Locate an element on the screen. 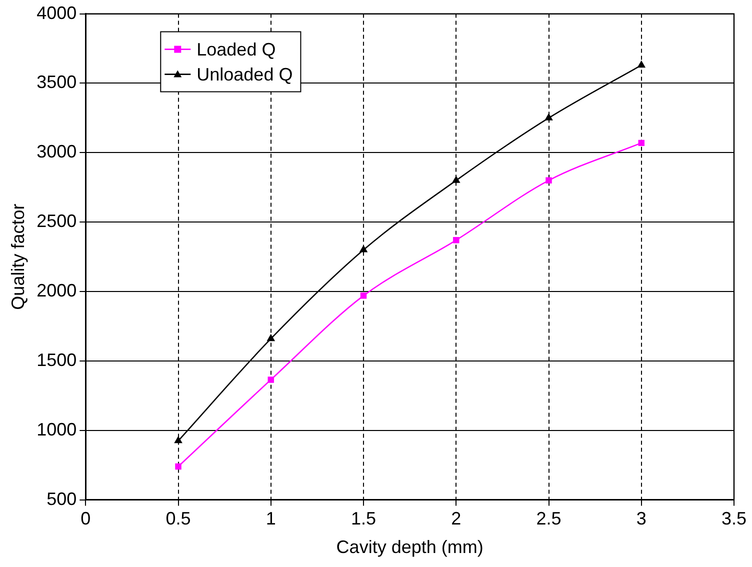 This screenshot has height=567, width=752. y-tick-label: 1000 is located at coordinates (56, 429).